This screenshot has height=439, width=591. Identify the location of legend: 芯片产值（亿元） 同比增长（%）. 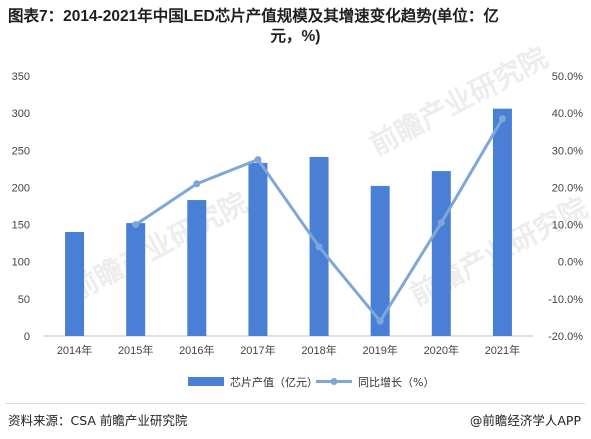
(311, 382).